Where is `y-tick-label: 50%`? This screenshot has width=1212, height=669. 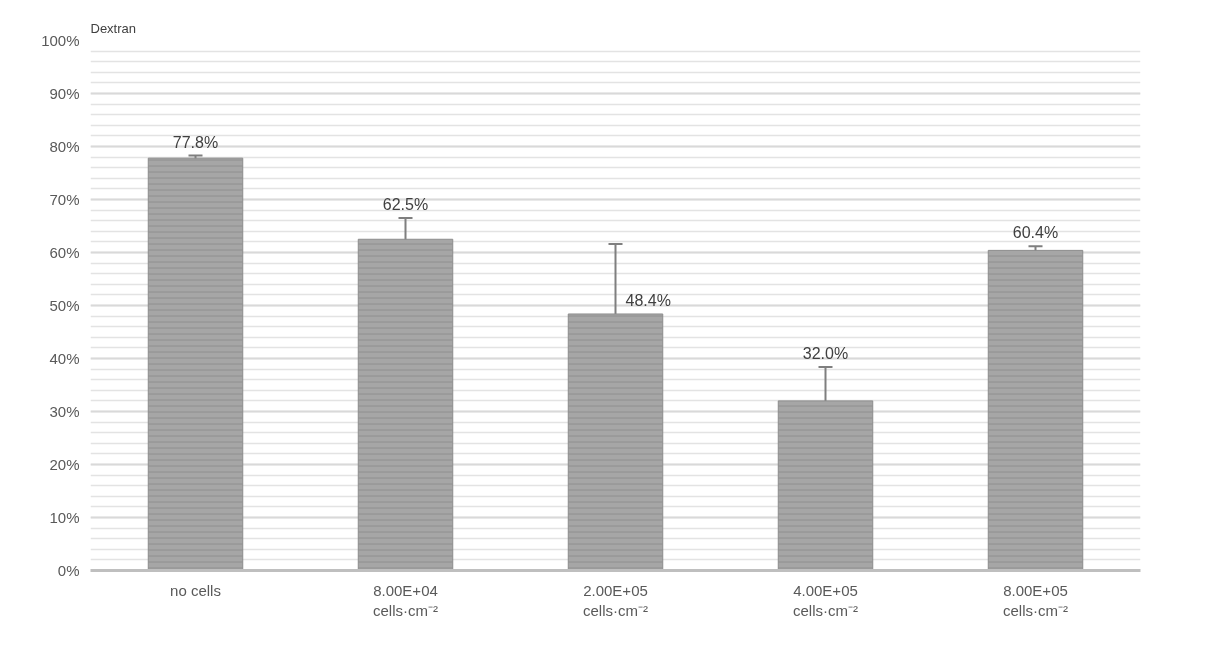 y-tick-label: 50% is located at coordinates (64, 305).